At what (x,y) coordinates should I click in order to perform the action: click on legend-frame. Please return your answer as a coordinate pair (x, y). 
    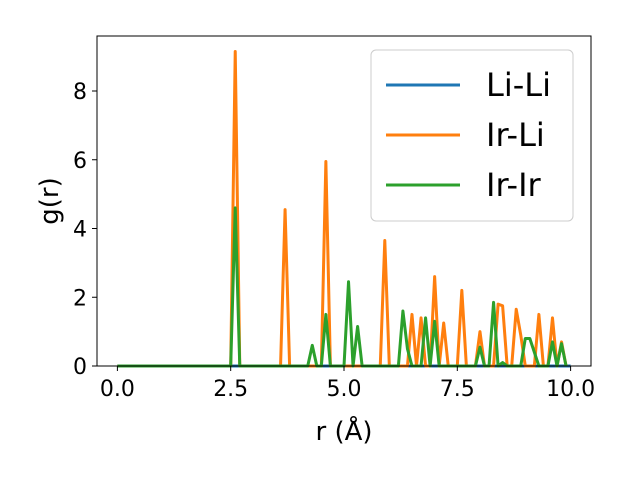
    Looking at the image, I should click on (472, 135).